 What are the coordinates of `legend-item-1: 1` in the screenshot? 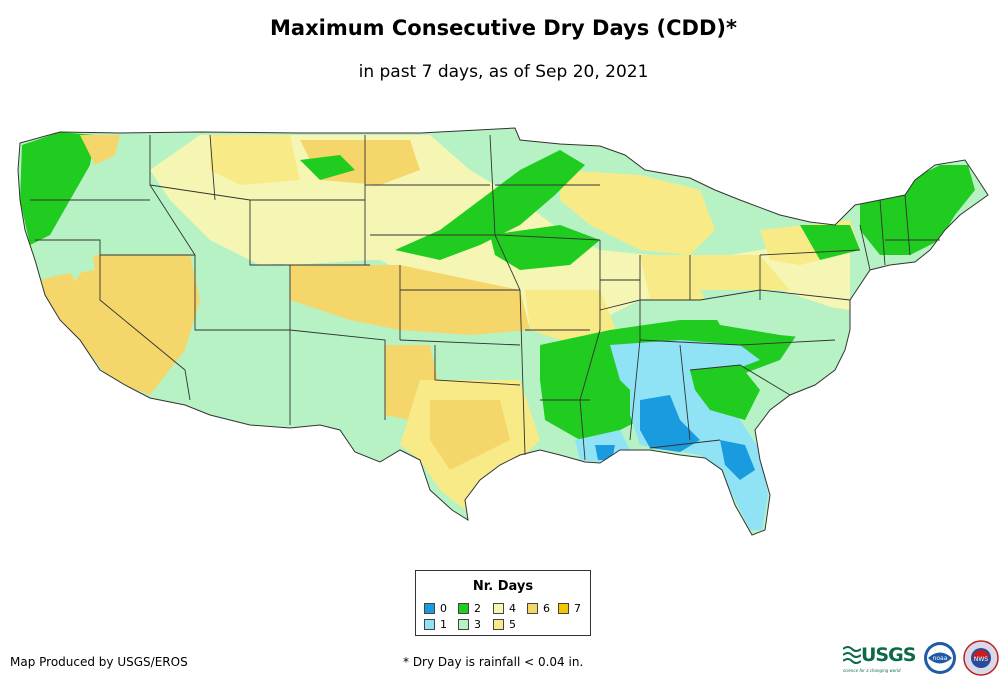 It's located at (435, 624).